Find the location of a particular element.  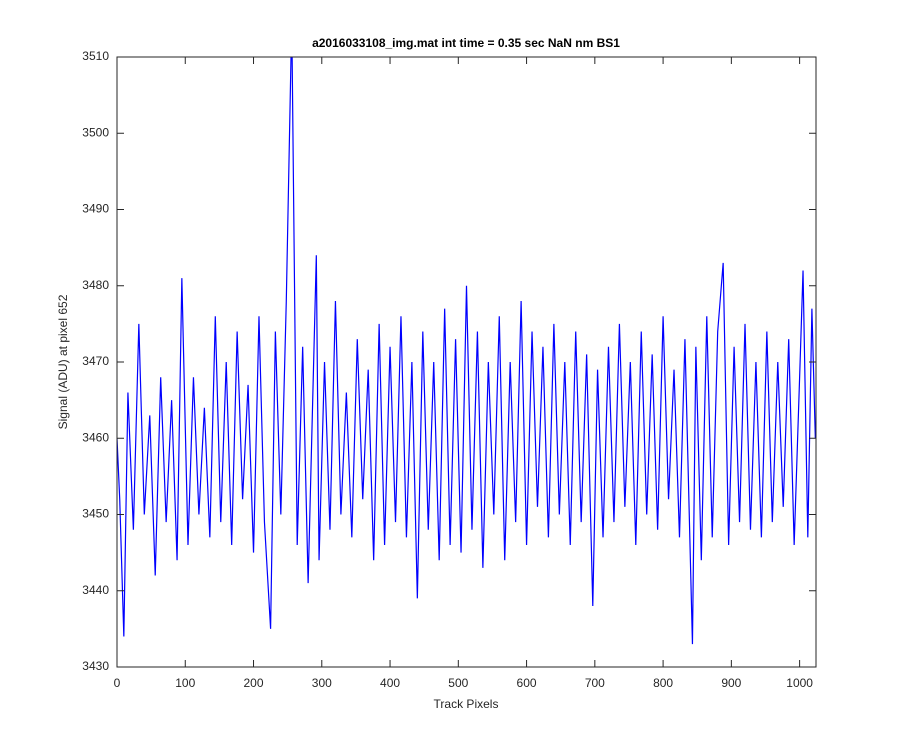

y-tick-label: 3480 is located at coordinates (95, 285).